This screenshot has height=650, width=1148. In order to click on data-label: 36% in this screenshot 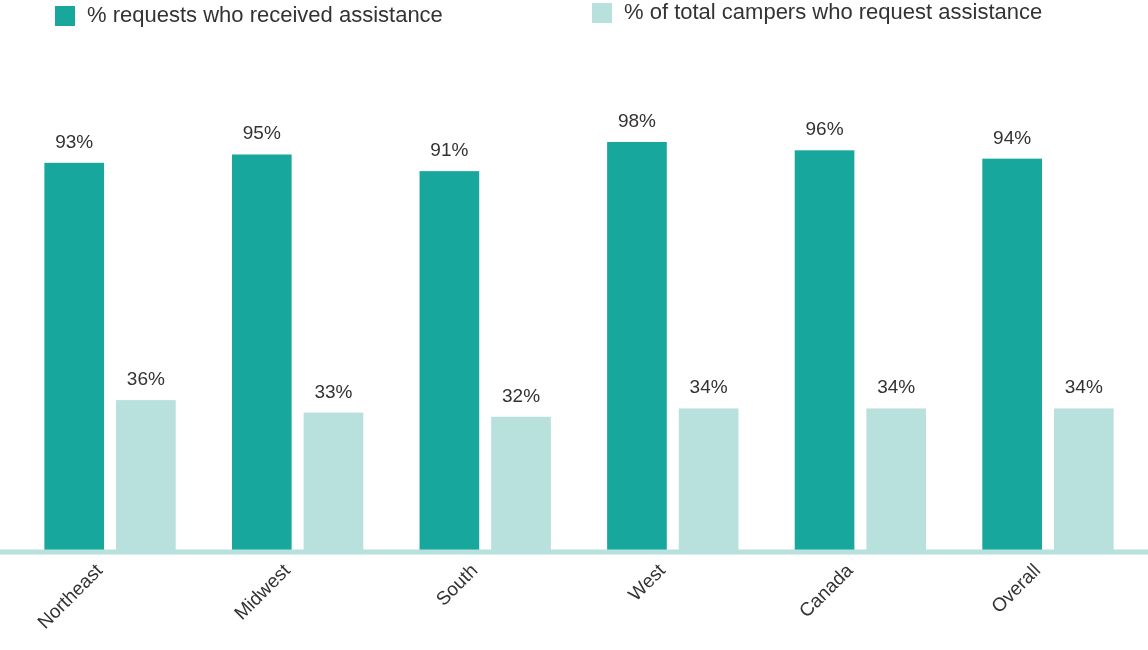, I will do `click(145, 379)`.